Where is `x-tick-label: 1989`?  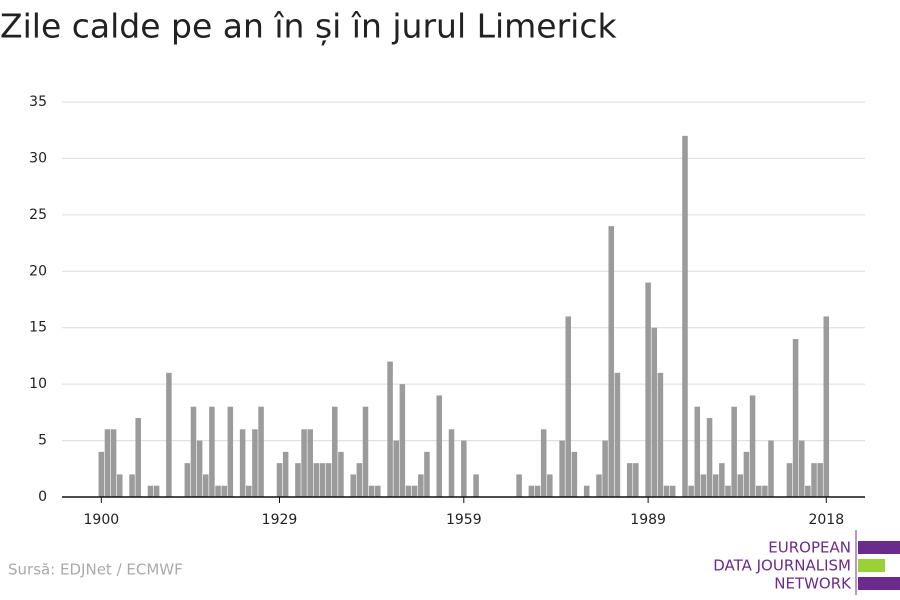 x-tick-label: 1989 is located at coordinates (648, 520).